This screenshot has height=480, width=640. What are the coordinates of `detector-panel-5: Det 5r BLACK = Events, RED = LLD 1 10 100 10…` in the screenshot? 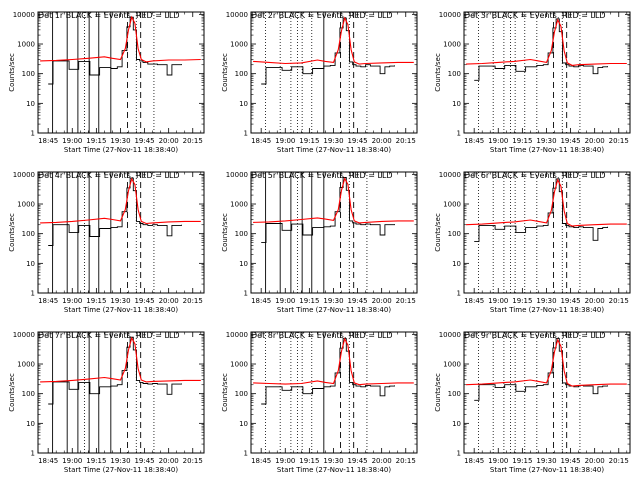 It's located at (319, 242).